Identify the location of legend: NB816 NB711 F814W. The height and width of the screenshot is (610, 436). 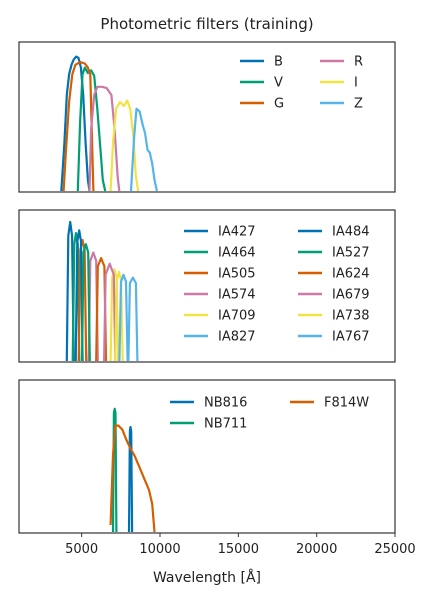
(269, 414).